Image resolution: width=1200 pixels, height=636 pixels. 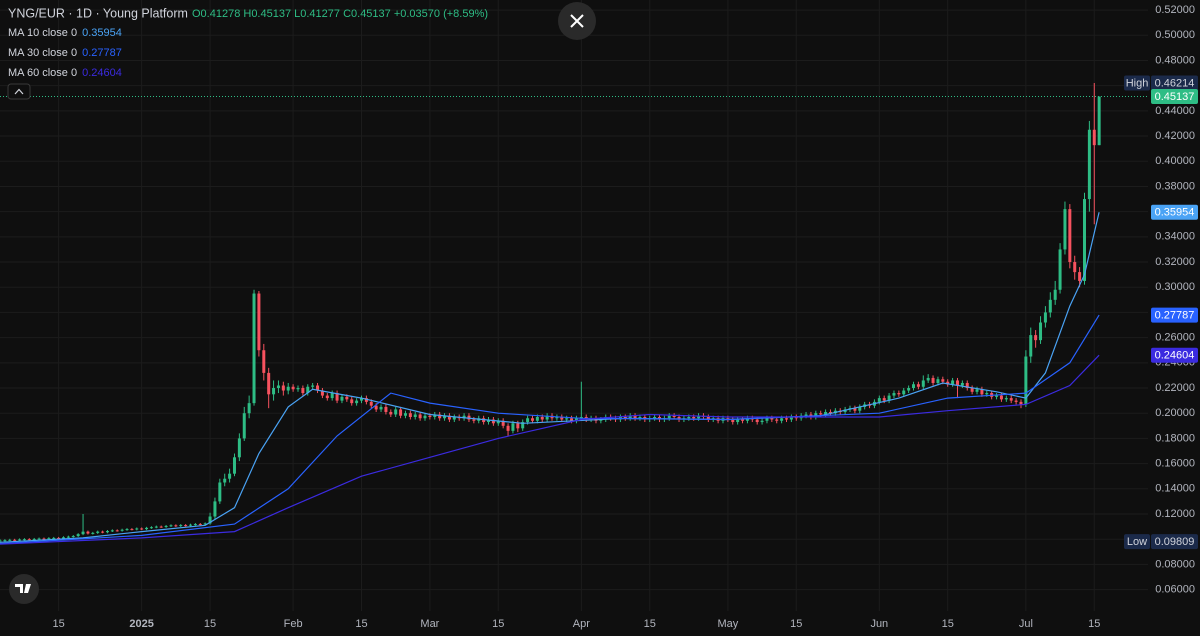 I want to click on y-tick-label: 0.26000, so click(x=1175, y=338).